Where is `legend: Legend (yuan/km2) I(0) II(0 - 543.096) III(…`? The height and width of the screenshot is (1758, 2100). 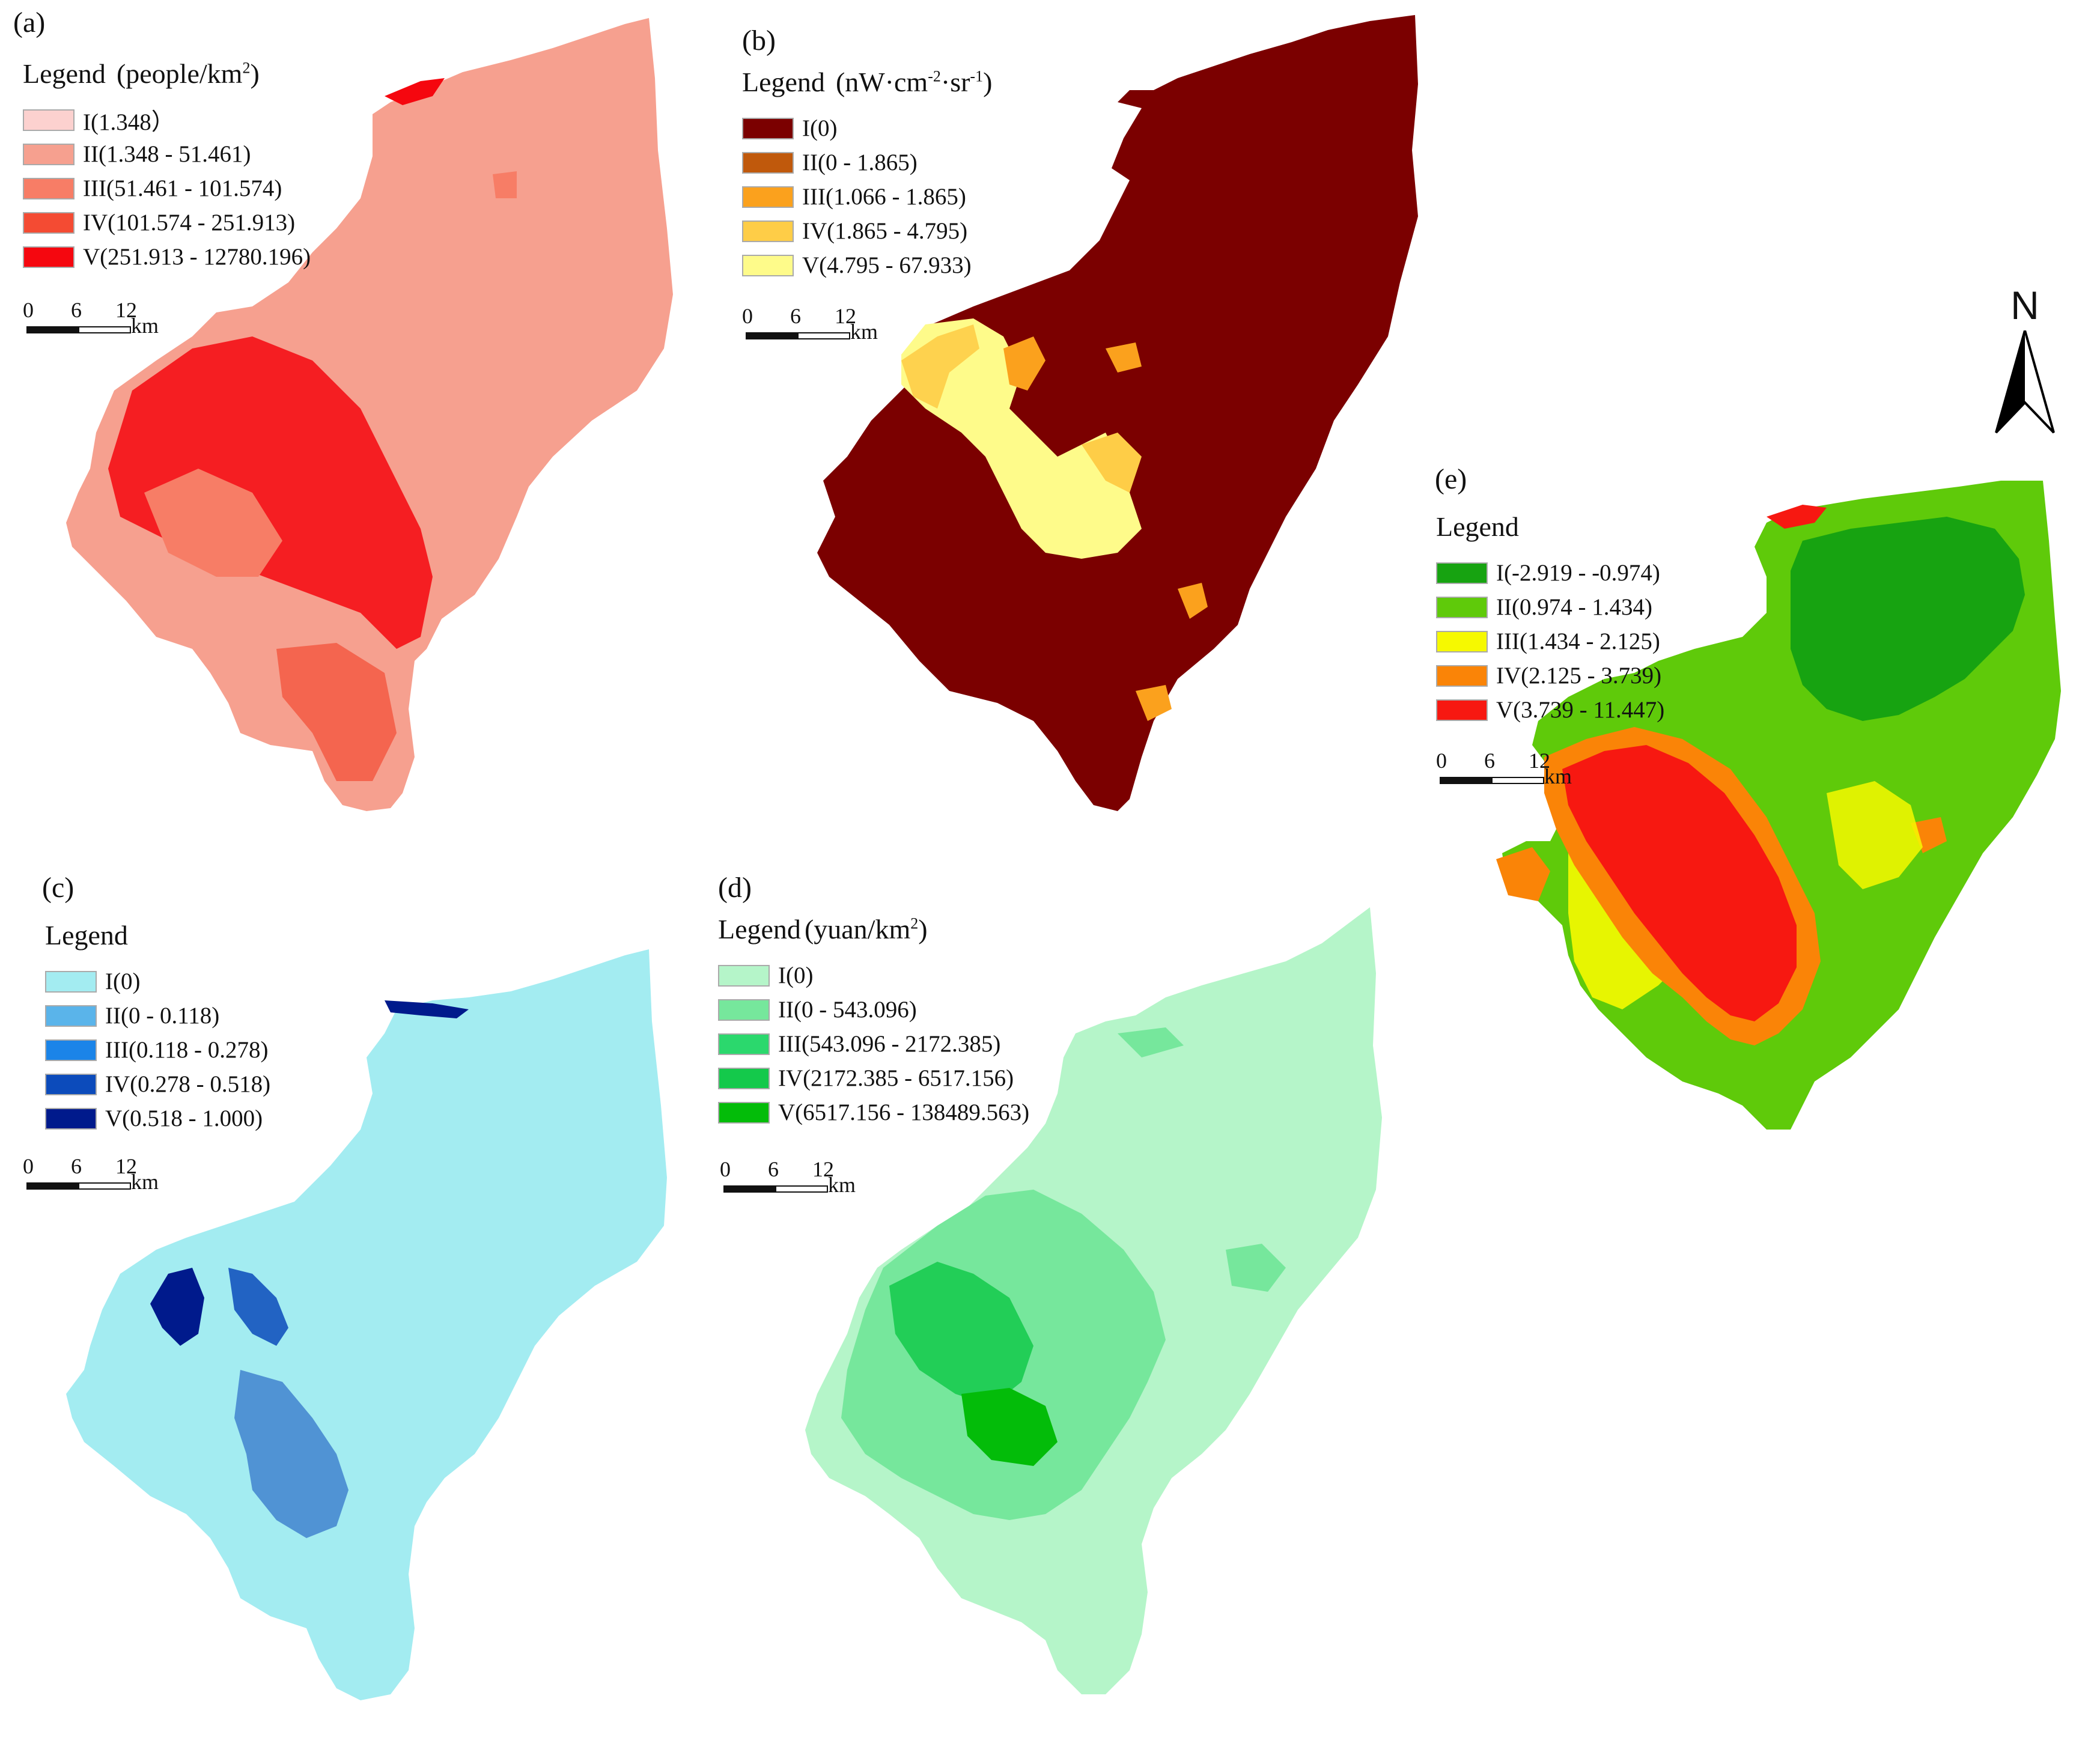 legend: Legend (yuan/km2) I(0) II(0 - 543.096) III(… is located at coordinates (874, 1021).